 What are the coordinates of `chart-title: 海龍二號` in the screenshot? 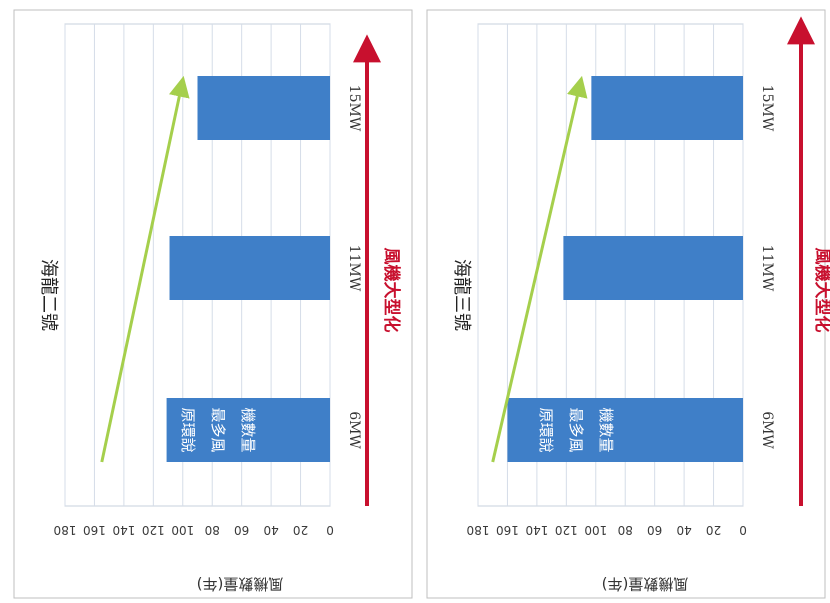 It's located at (48, 295).